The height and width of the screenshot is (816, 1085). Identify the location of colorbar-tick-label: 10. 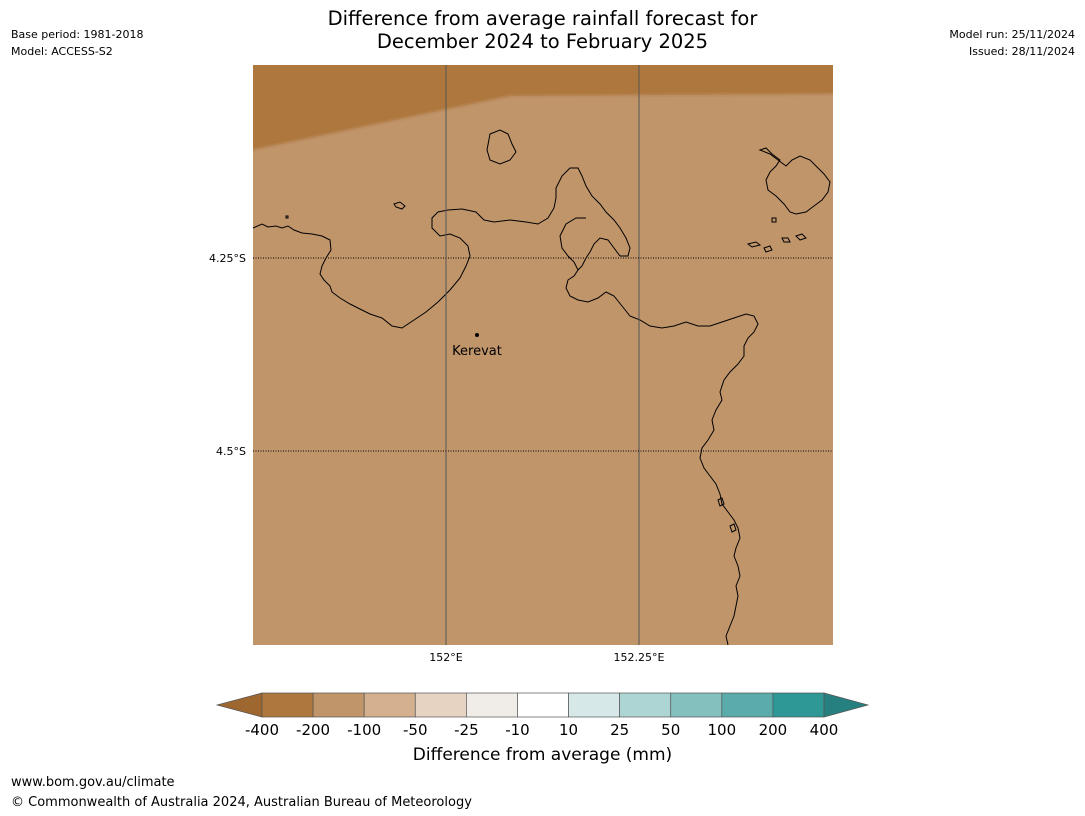
(568, 730).